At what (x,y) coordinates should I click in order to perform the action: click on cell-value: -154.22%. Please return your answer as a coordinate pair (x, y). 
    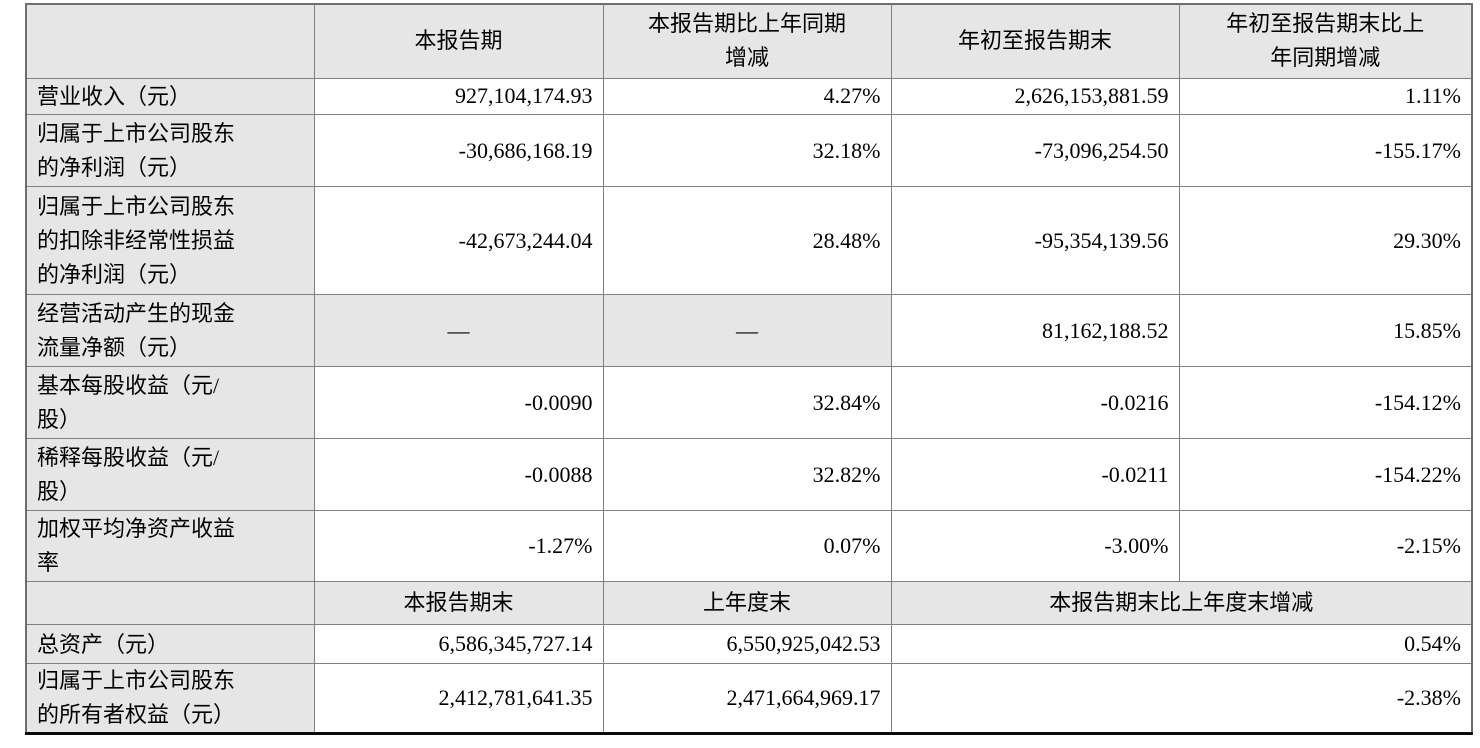
    Looking at the image, I should click on (1325, 475).